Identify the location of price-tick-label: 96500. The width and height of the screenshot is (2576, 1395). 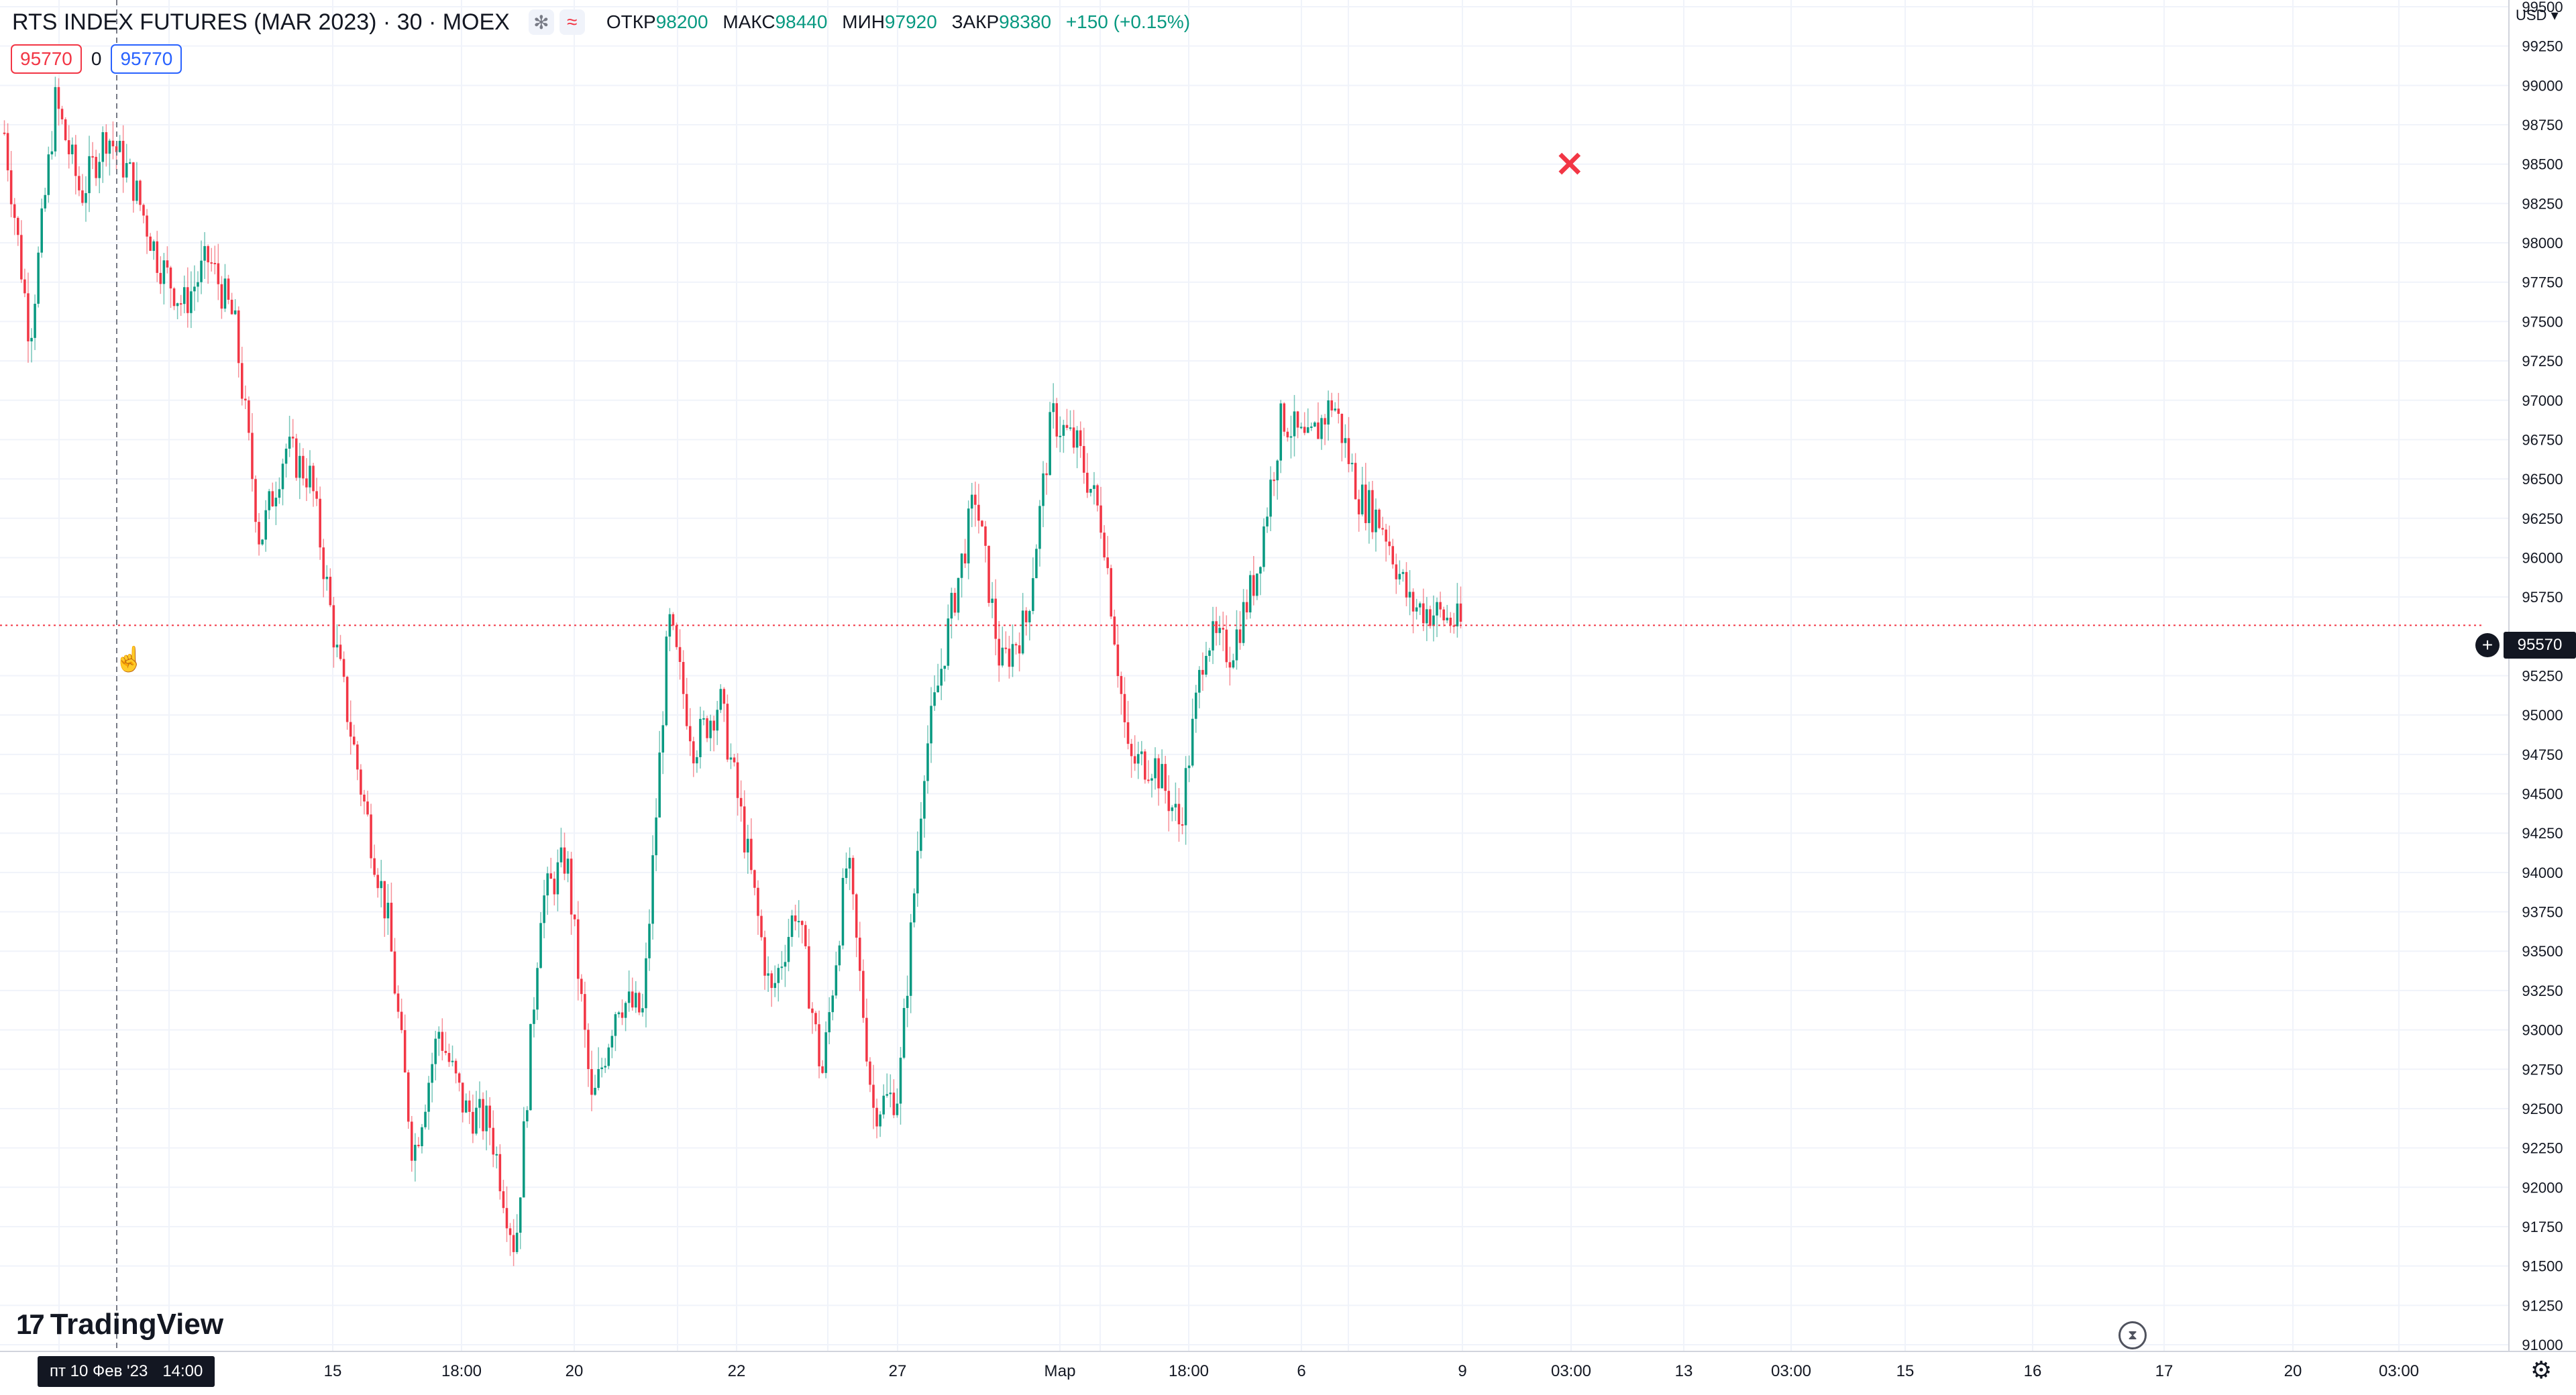
(2542, 479).